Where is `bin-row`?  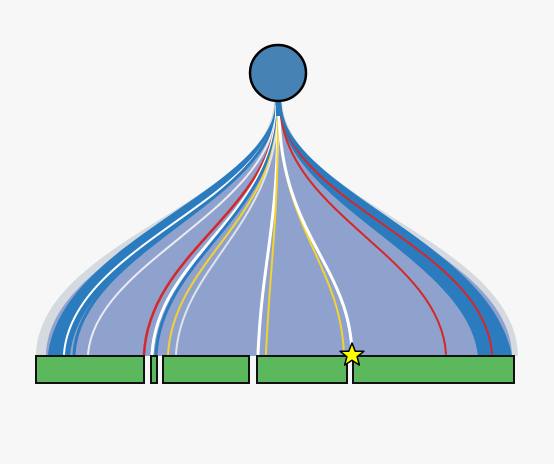
bin-row is located at coordinates (275, 369).